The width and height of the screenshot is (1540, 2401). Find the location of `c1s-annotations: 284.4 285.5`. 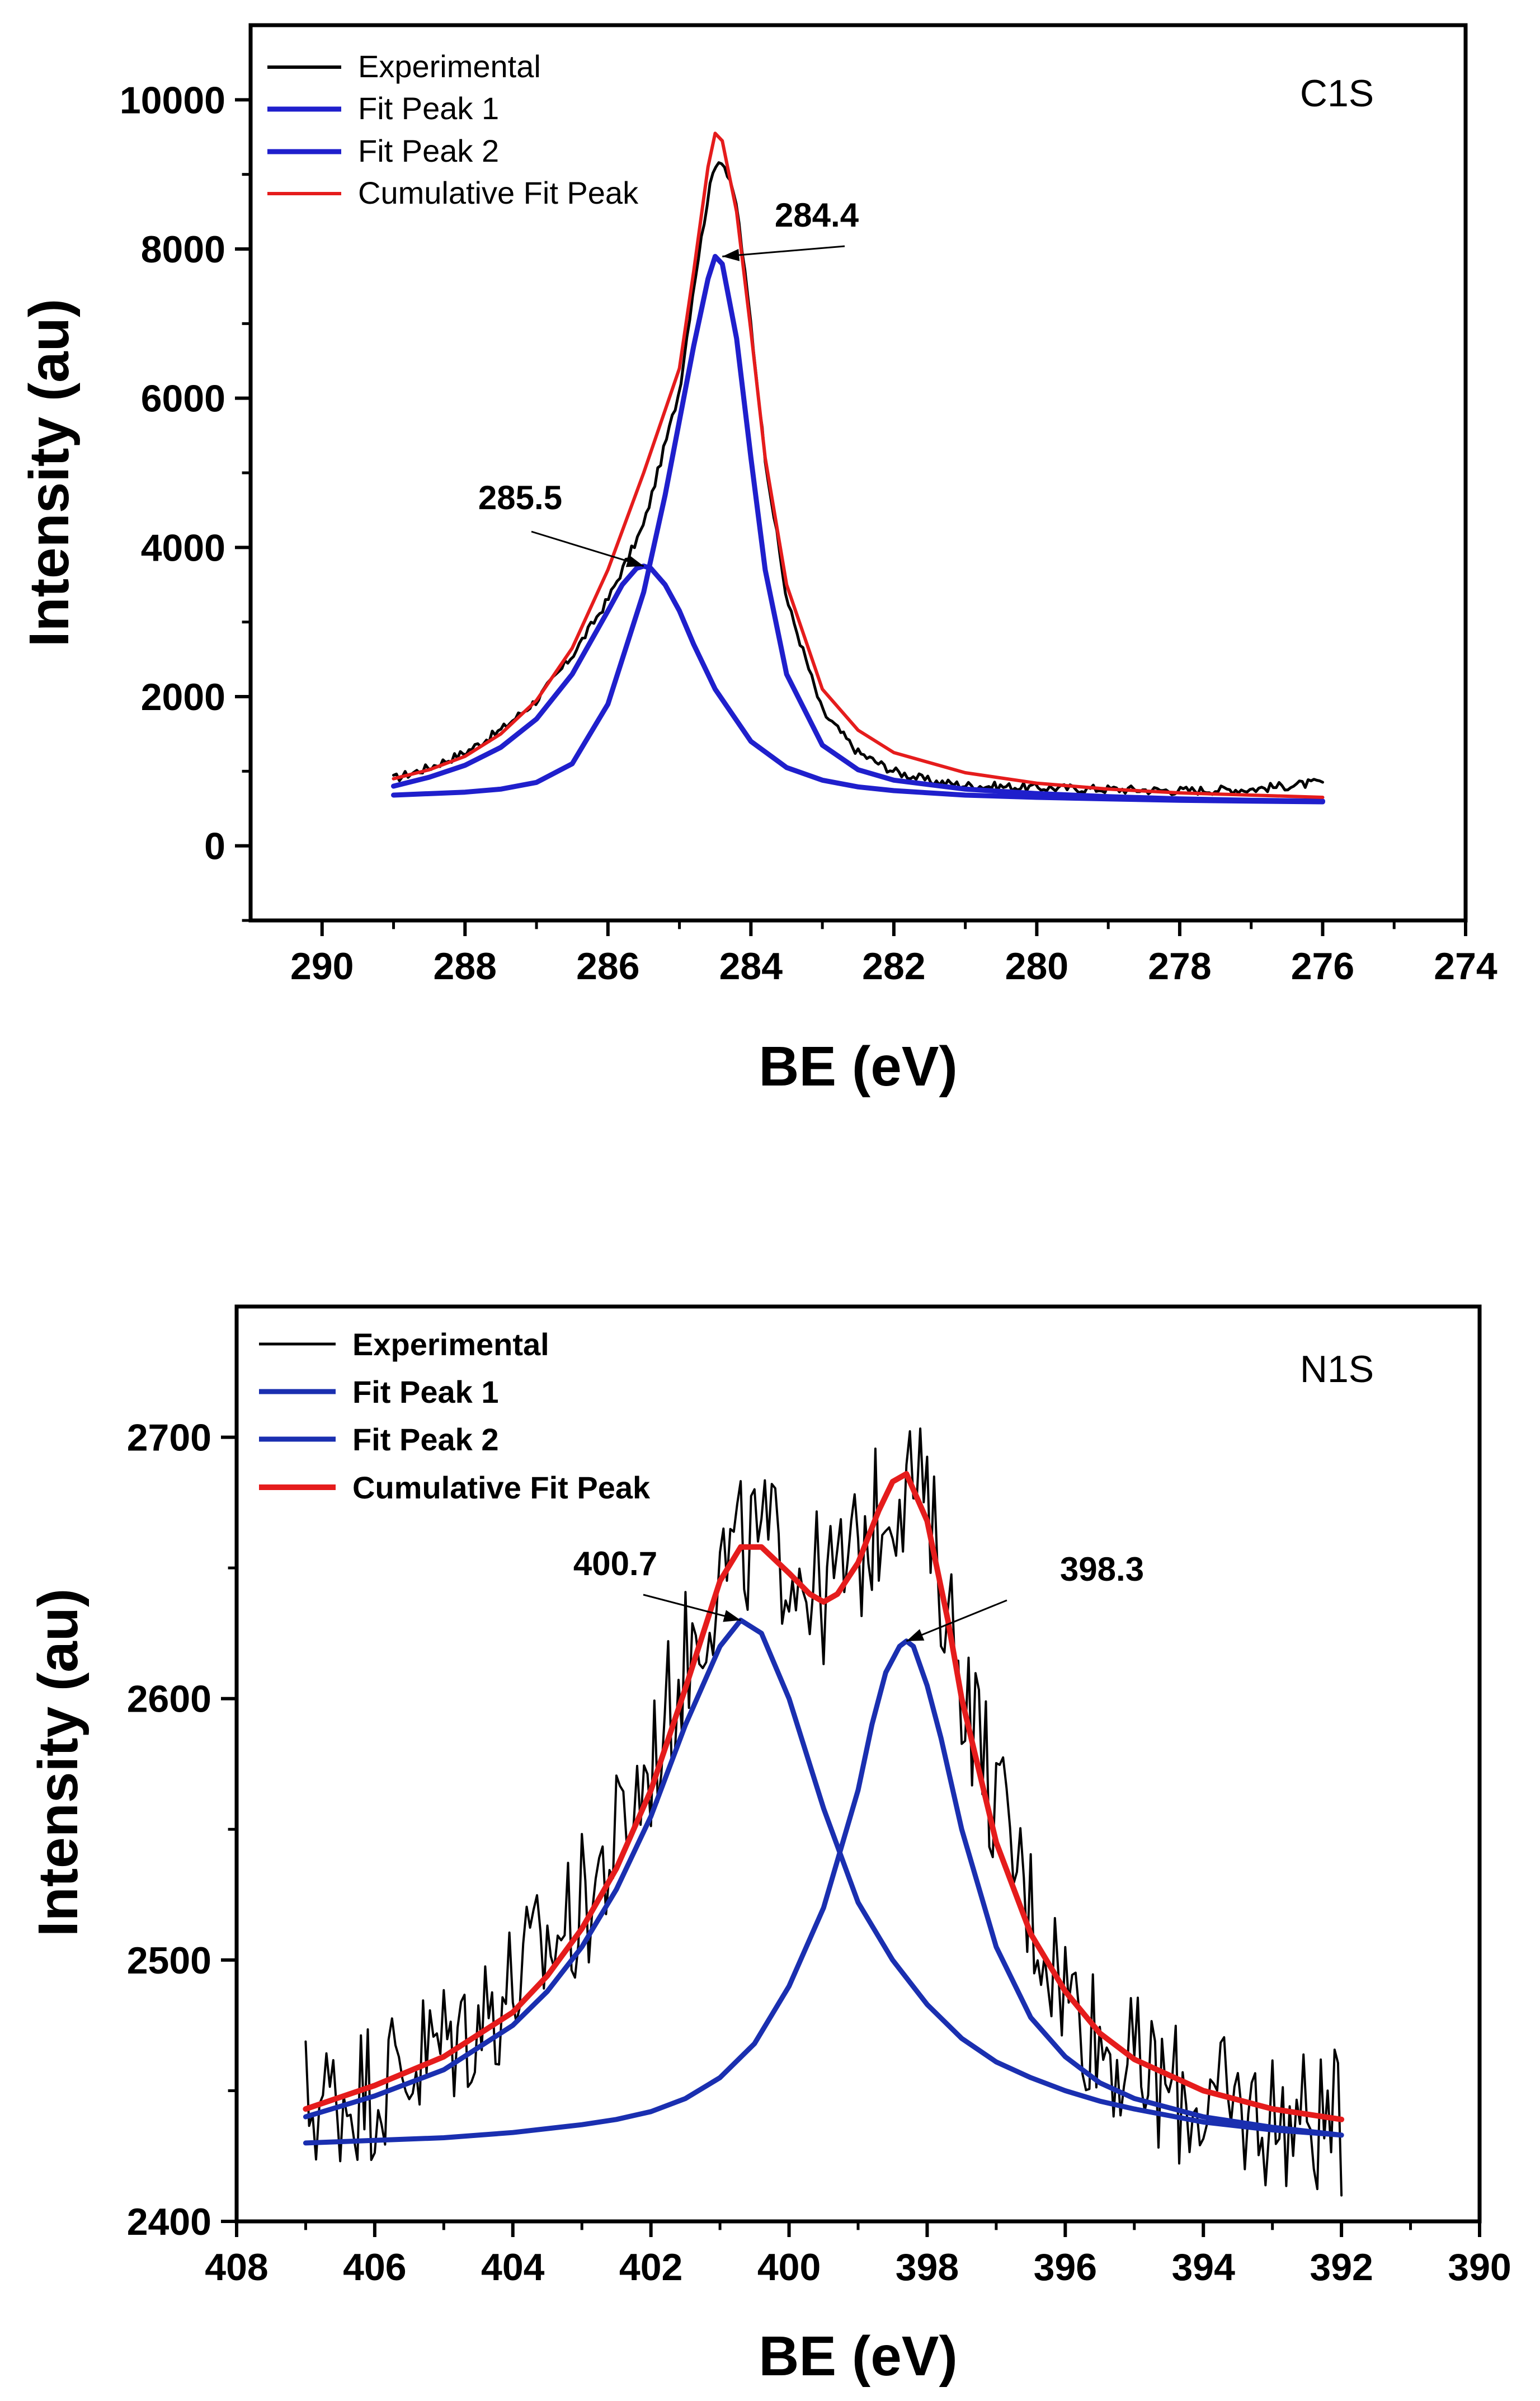

c1s-annotations: 284.4 285.5 is located at coordinates (668, 381).